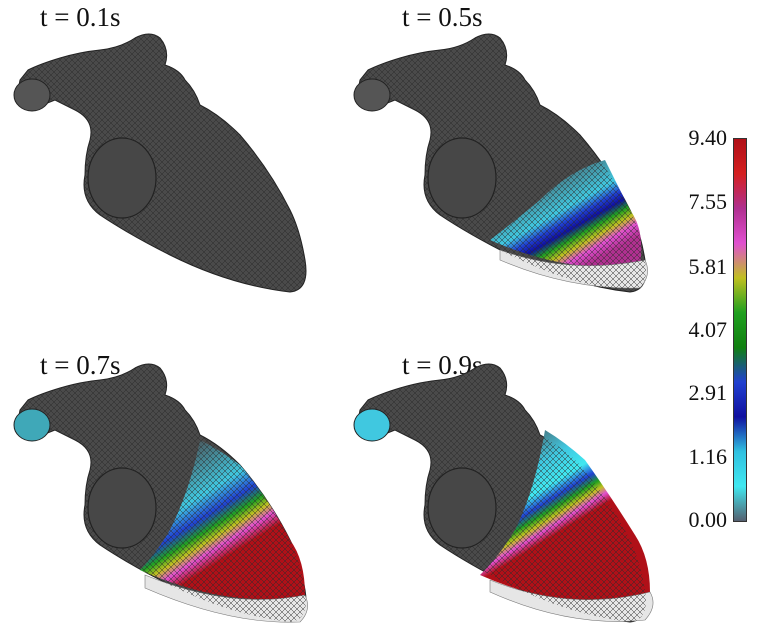 The height and width of the screenshot is (635, 759). Describe the element at coordinates (708, 456) in the screenshot. I see `colorbar-tick: 1.16` at that location.